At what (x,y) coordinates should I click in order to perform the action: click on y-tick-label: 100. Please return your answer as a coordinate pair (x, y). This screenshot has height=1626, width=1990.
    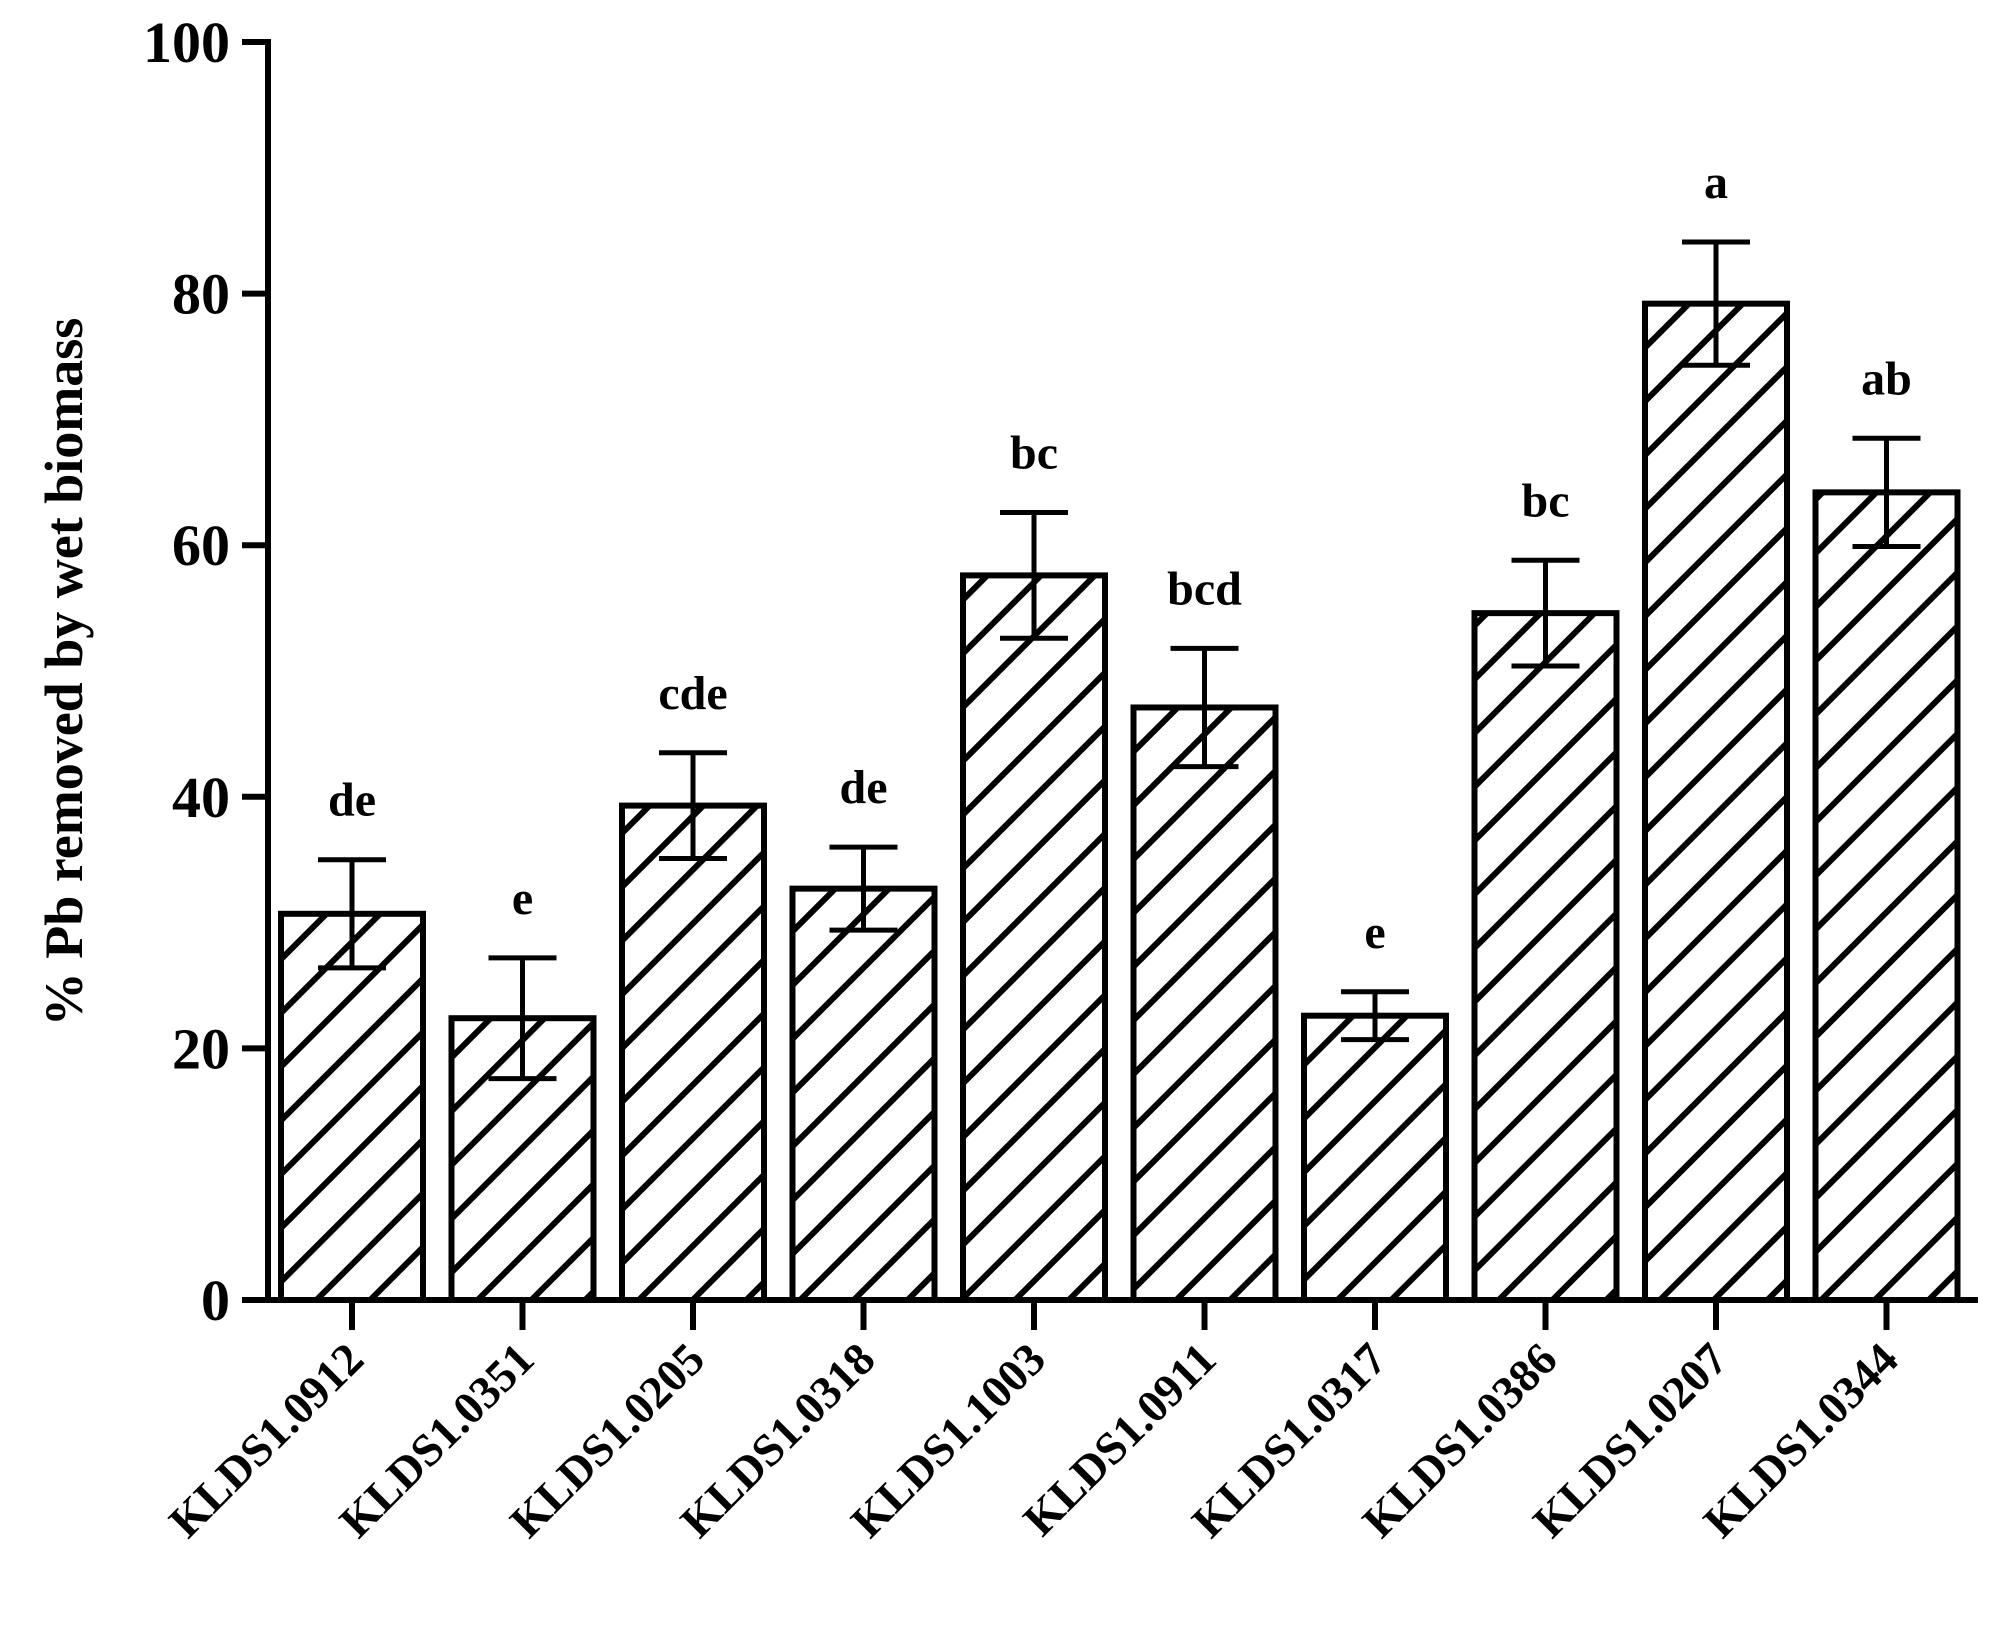
    Looking at the image, I should click on (186, 42).